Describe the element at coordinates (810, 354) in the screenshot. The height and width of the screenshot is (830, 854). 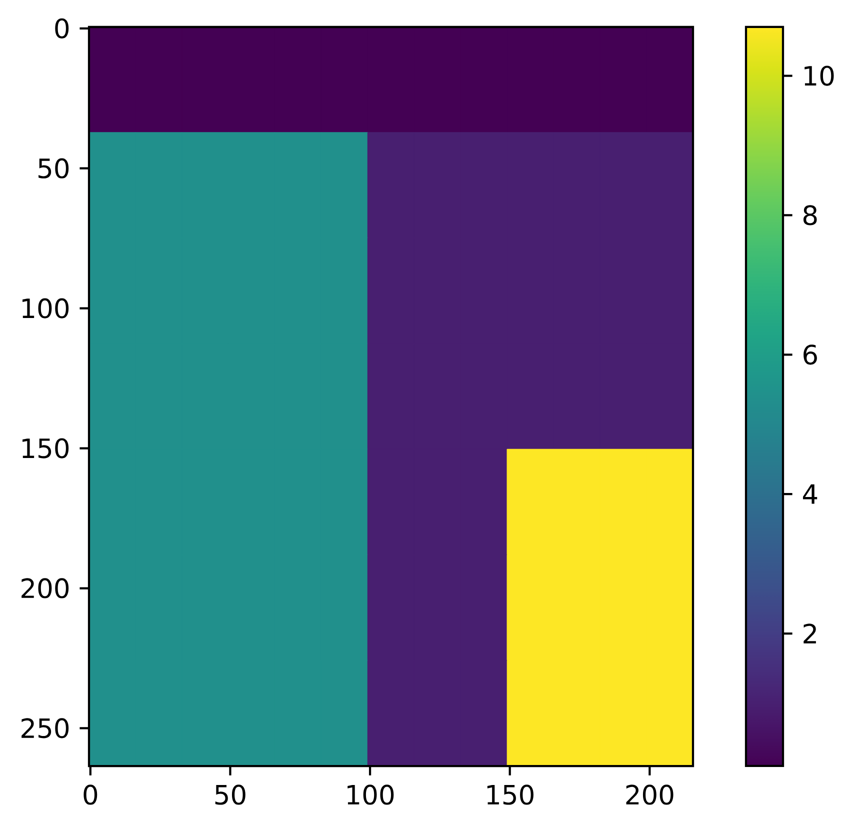
I see `color-bar-label: 6` at that location.